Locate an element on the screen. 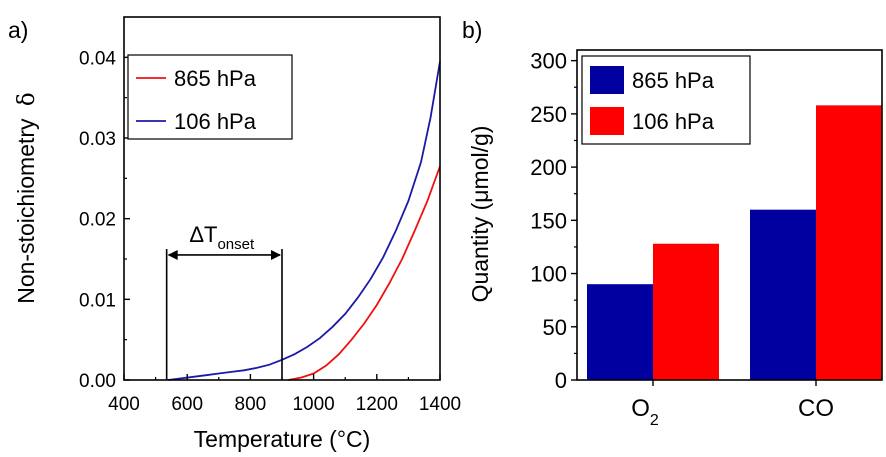 The width and height of the screenshot is (886, 457). bar-y-tick-label: 100 is located at coordinates (548, 274).